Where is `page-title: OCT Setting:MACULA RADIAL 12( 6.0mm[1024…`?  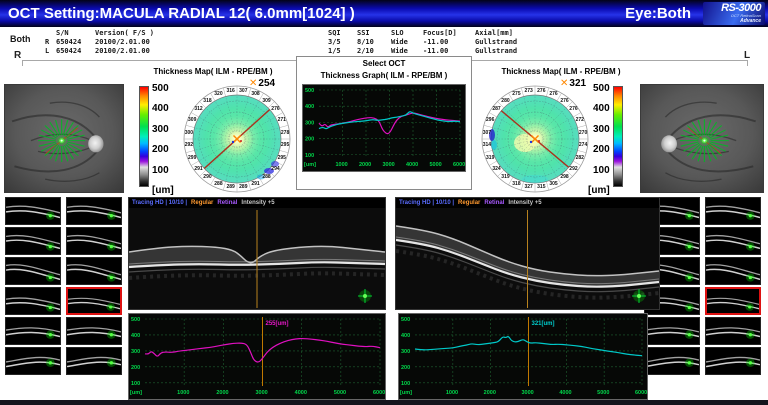 page-title: OCT Setting:MACULA RADIAL 12( 6.0mm[1024… is located at coordinates (181, 13).